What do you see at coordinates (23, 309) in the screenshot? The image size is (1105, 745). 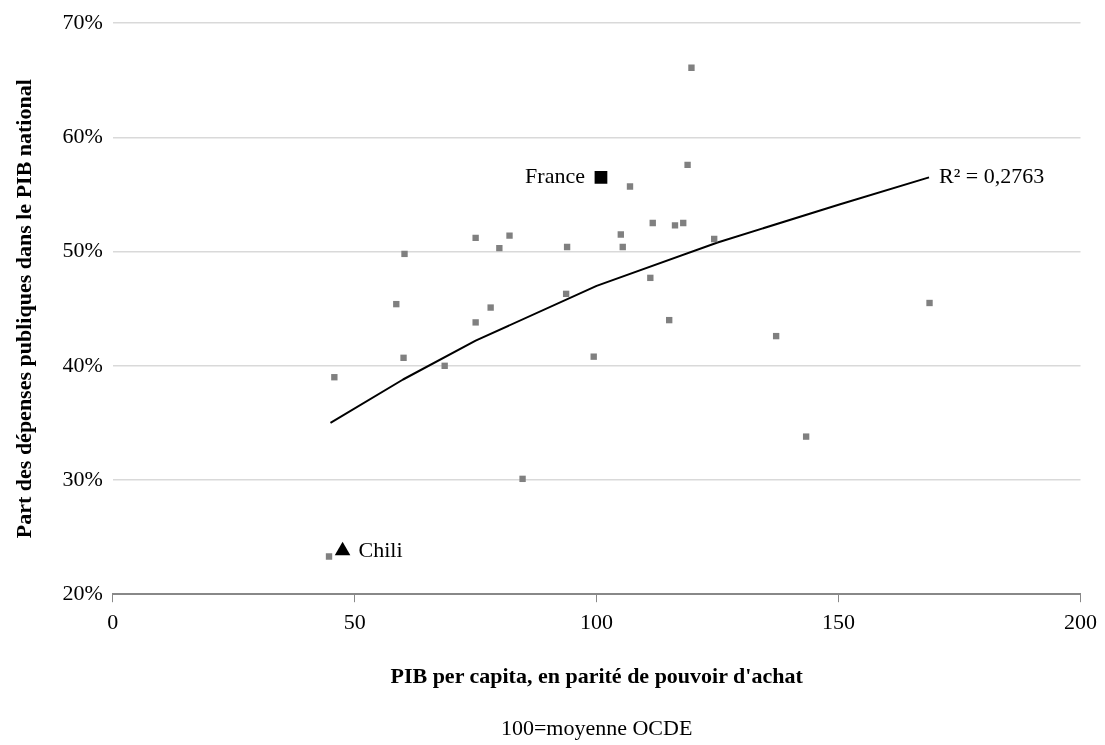 I see `y-axis-title: Part des dépenses publiques dans le PIB national` at bounding box center [23, 309].